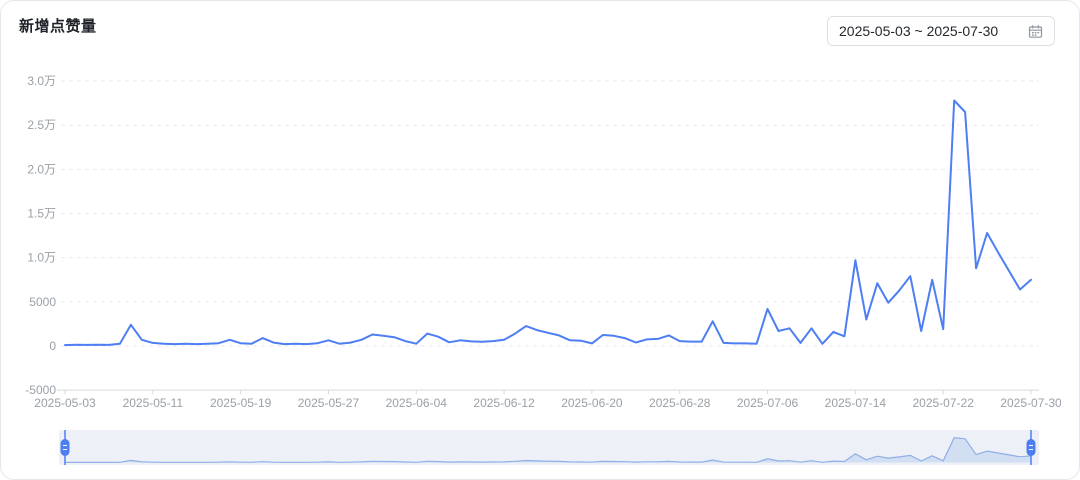  I want to click on y-axis-label: 1.0万, so click(41, 258).